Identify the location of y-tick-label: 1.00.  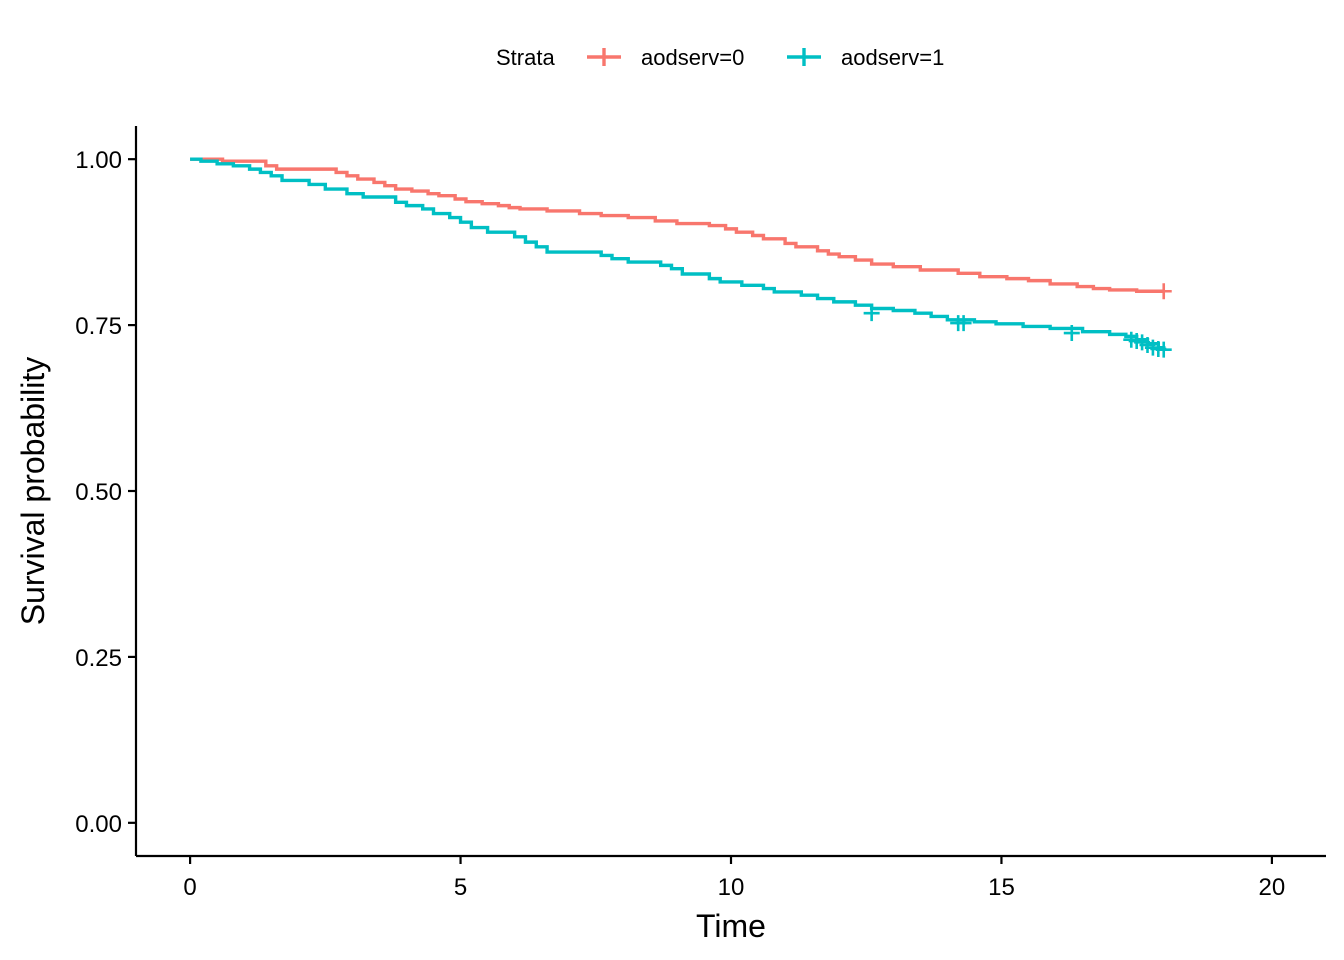
(98, 160).